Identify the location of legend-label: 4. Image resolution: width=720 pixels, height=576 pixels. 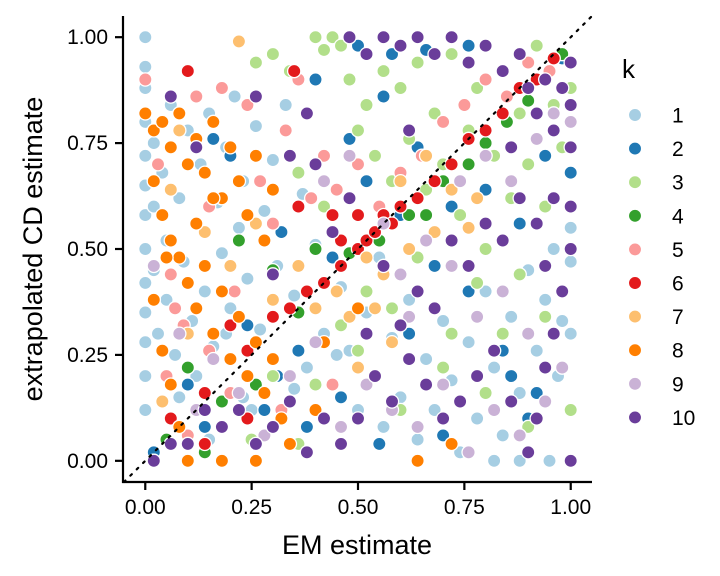
(678, 216).